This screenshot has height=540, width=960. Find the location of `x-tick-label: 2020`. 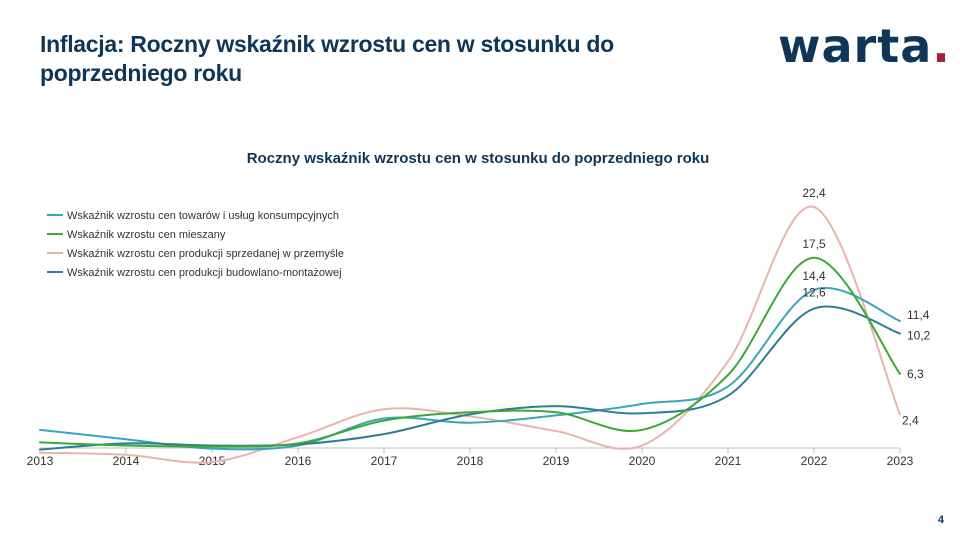

x-tick-label: 2020 is located at coordinates (642, 461).